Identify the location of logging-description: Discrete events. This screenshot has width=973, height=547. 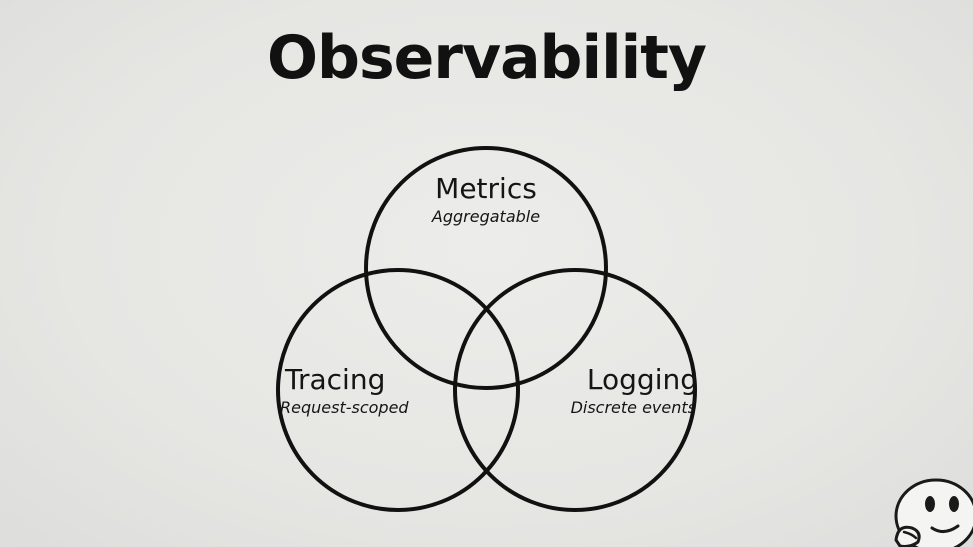
(633, 407).